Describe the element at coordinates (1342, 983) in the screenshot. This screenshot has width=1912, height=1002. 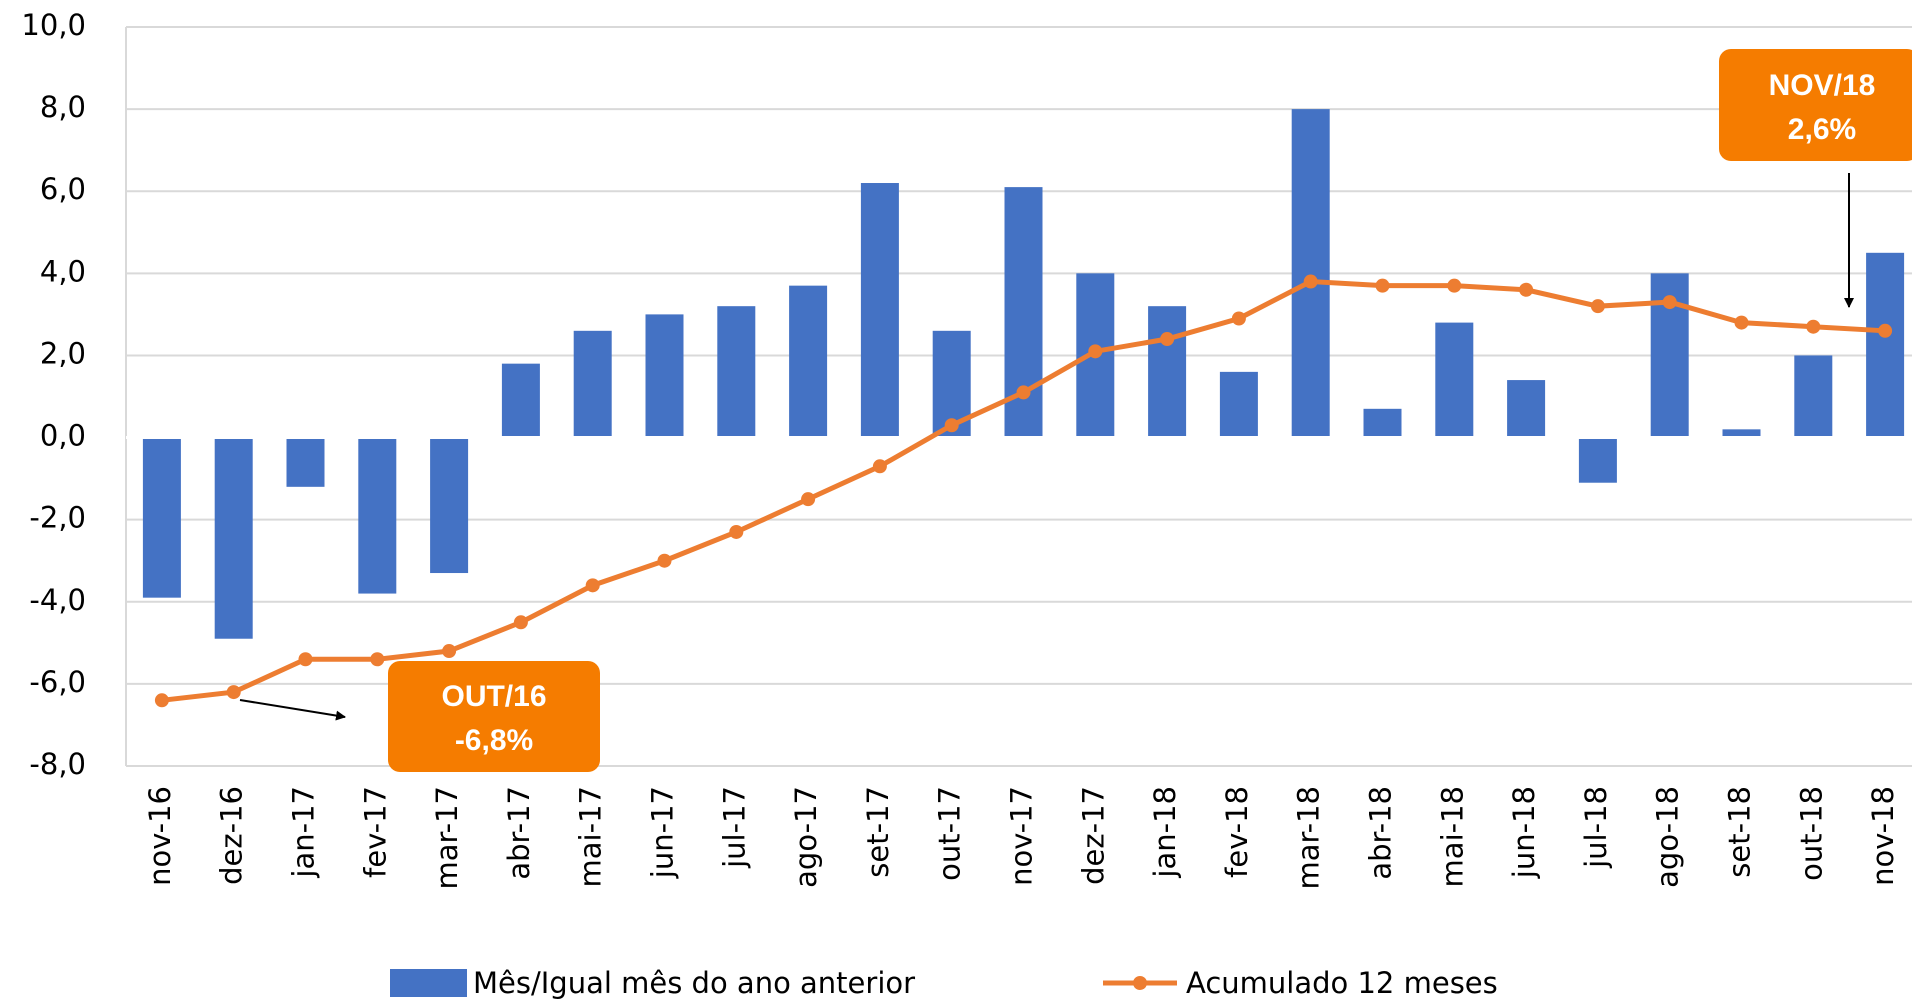
I see `legend-label: Acumulado 12 meses` at that location.